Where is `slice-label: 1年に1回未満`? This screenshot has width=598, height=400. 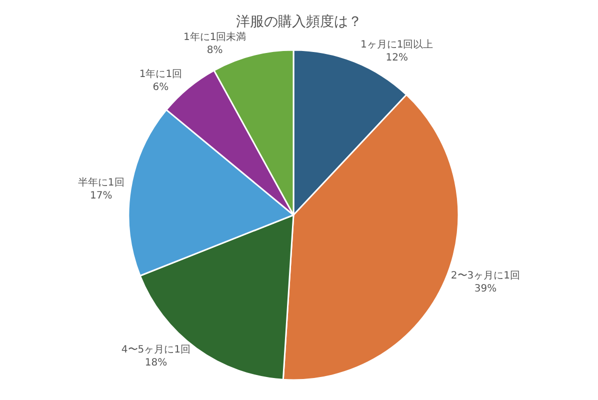 slice-label: 1年に1回未満 is located at coordinates (214, 36).